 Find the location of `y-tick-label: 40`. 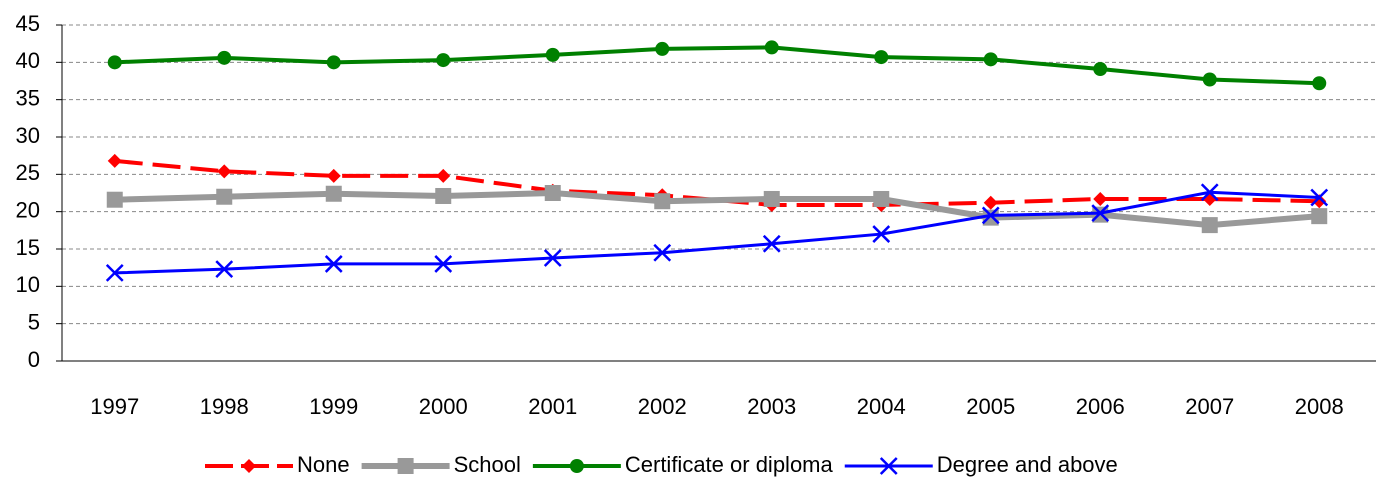

y-tick-label: 40 is located at coordinates (28, 60).